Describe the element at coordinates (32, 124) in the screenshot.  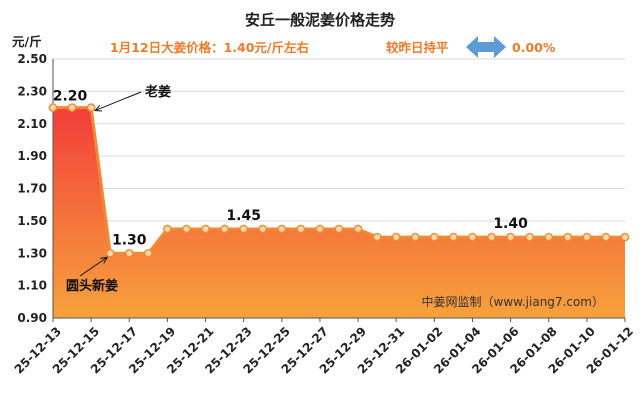
I see `y-tick-label: 2.10` at that location.